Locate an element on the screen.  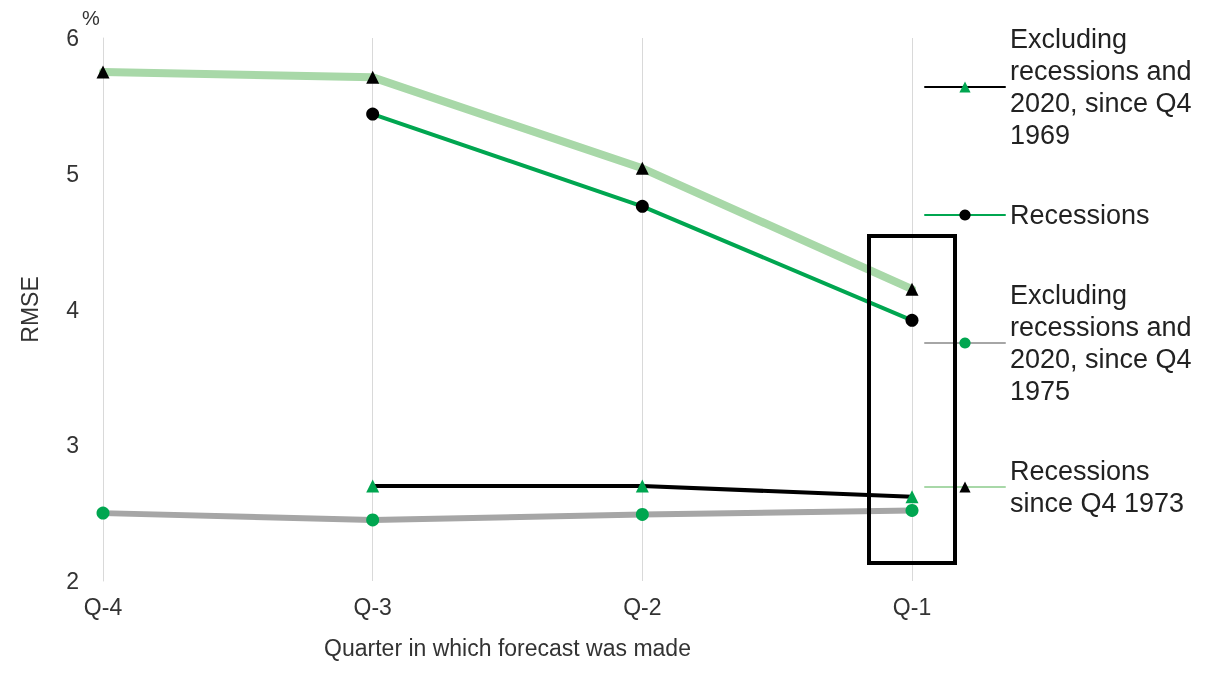
x-tick-label: Q-2 is located at coordinates (642, 606).